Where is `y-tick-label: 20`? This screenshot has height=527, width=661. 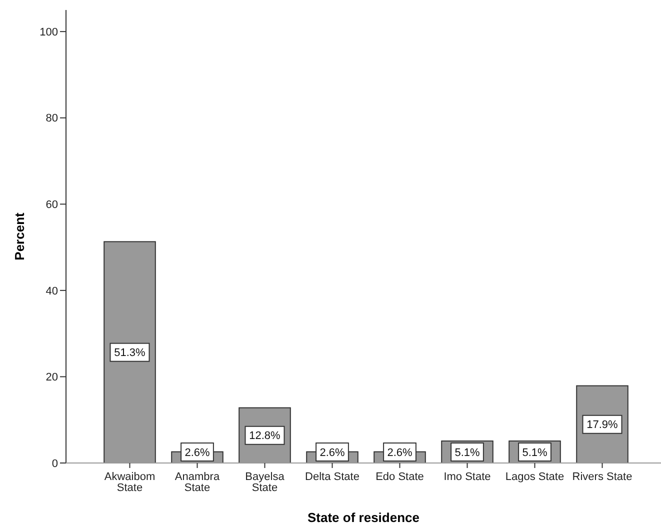 y-tick-label: 20 is located at coordinates (52, 378).